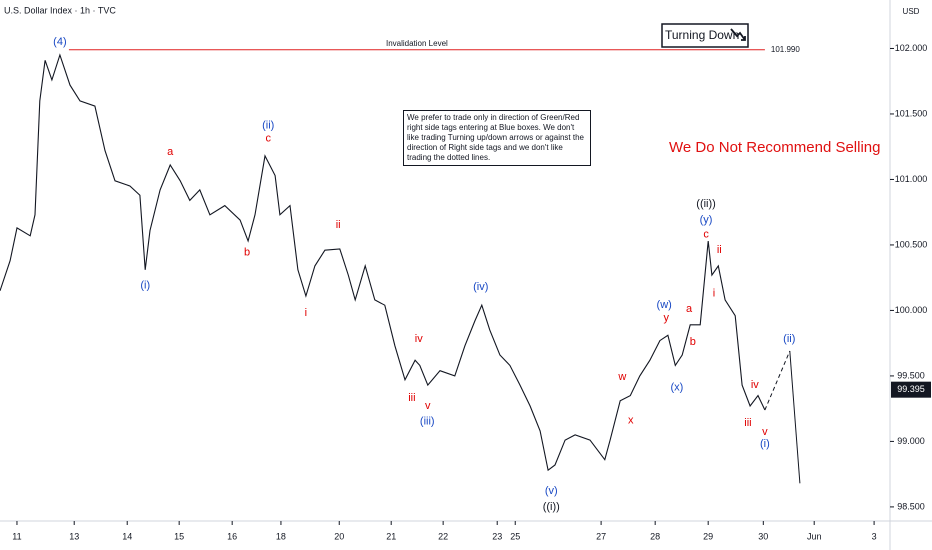 This screenshot has width=932, height=550. Describe the element at coordinates (601, 536) in the screenshot. I see `x-tick-label: 27` at that location.